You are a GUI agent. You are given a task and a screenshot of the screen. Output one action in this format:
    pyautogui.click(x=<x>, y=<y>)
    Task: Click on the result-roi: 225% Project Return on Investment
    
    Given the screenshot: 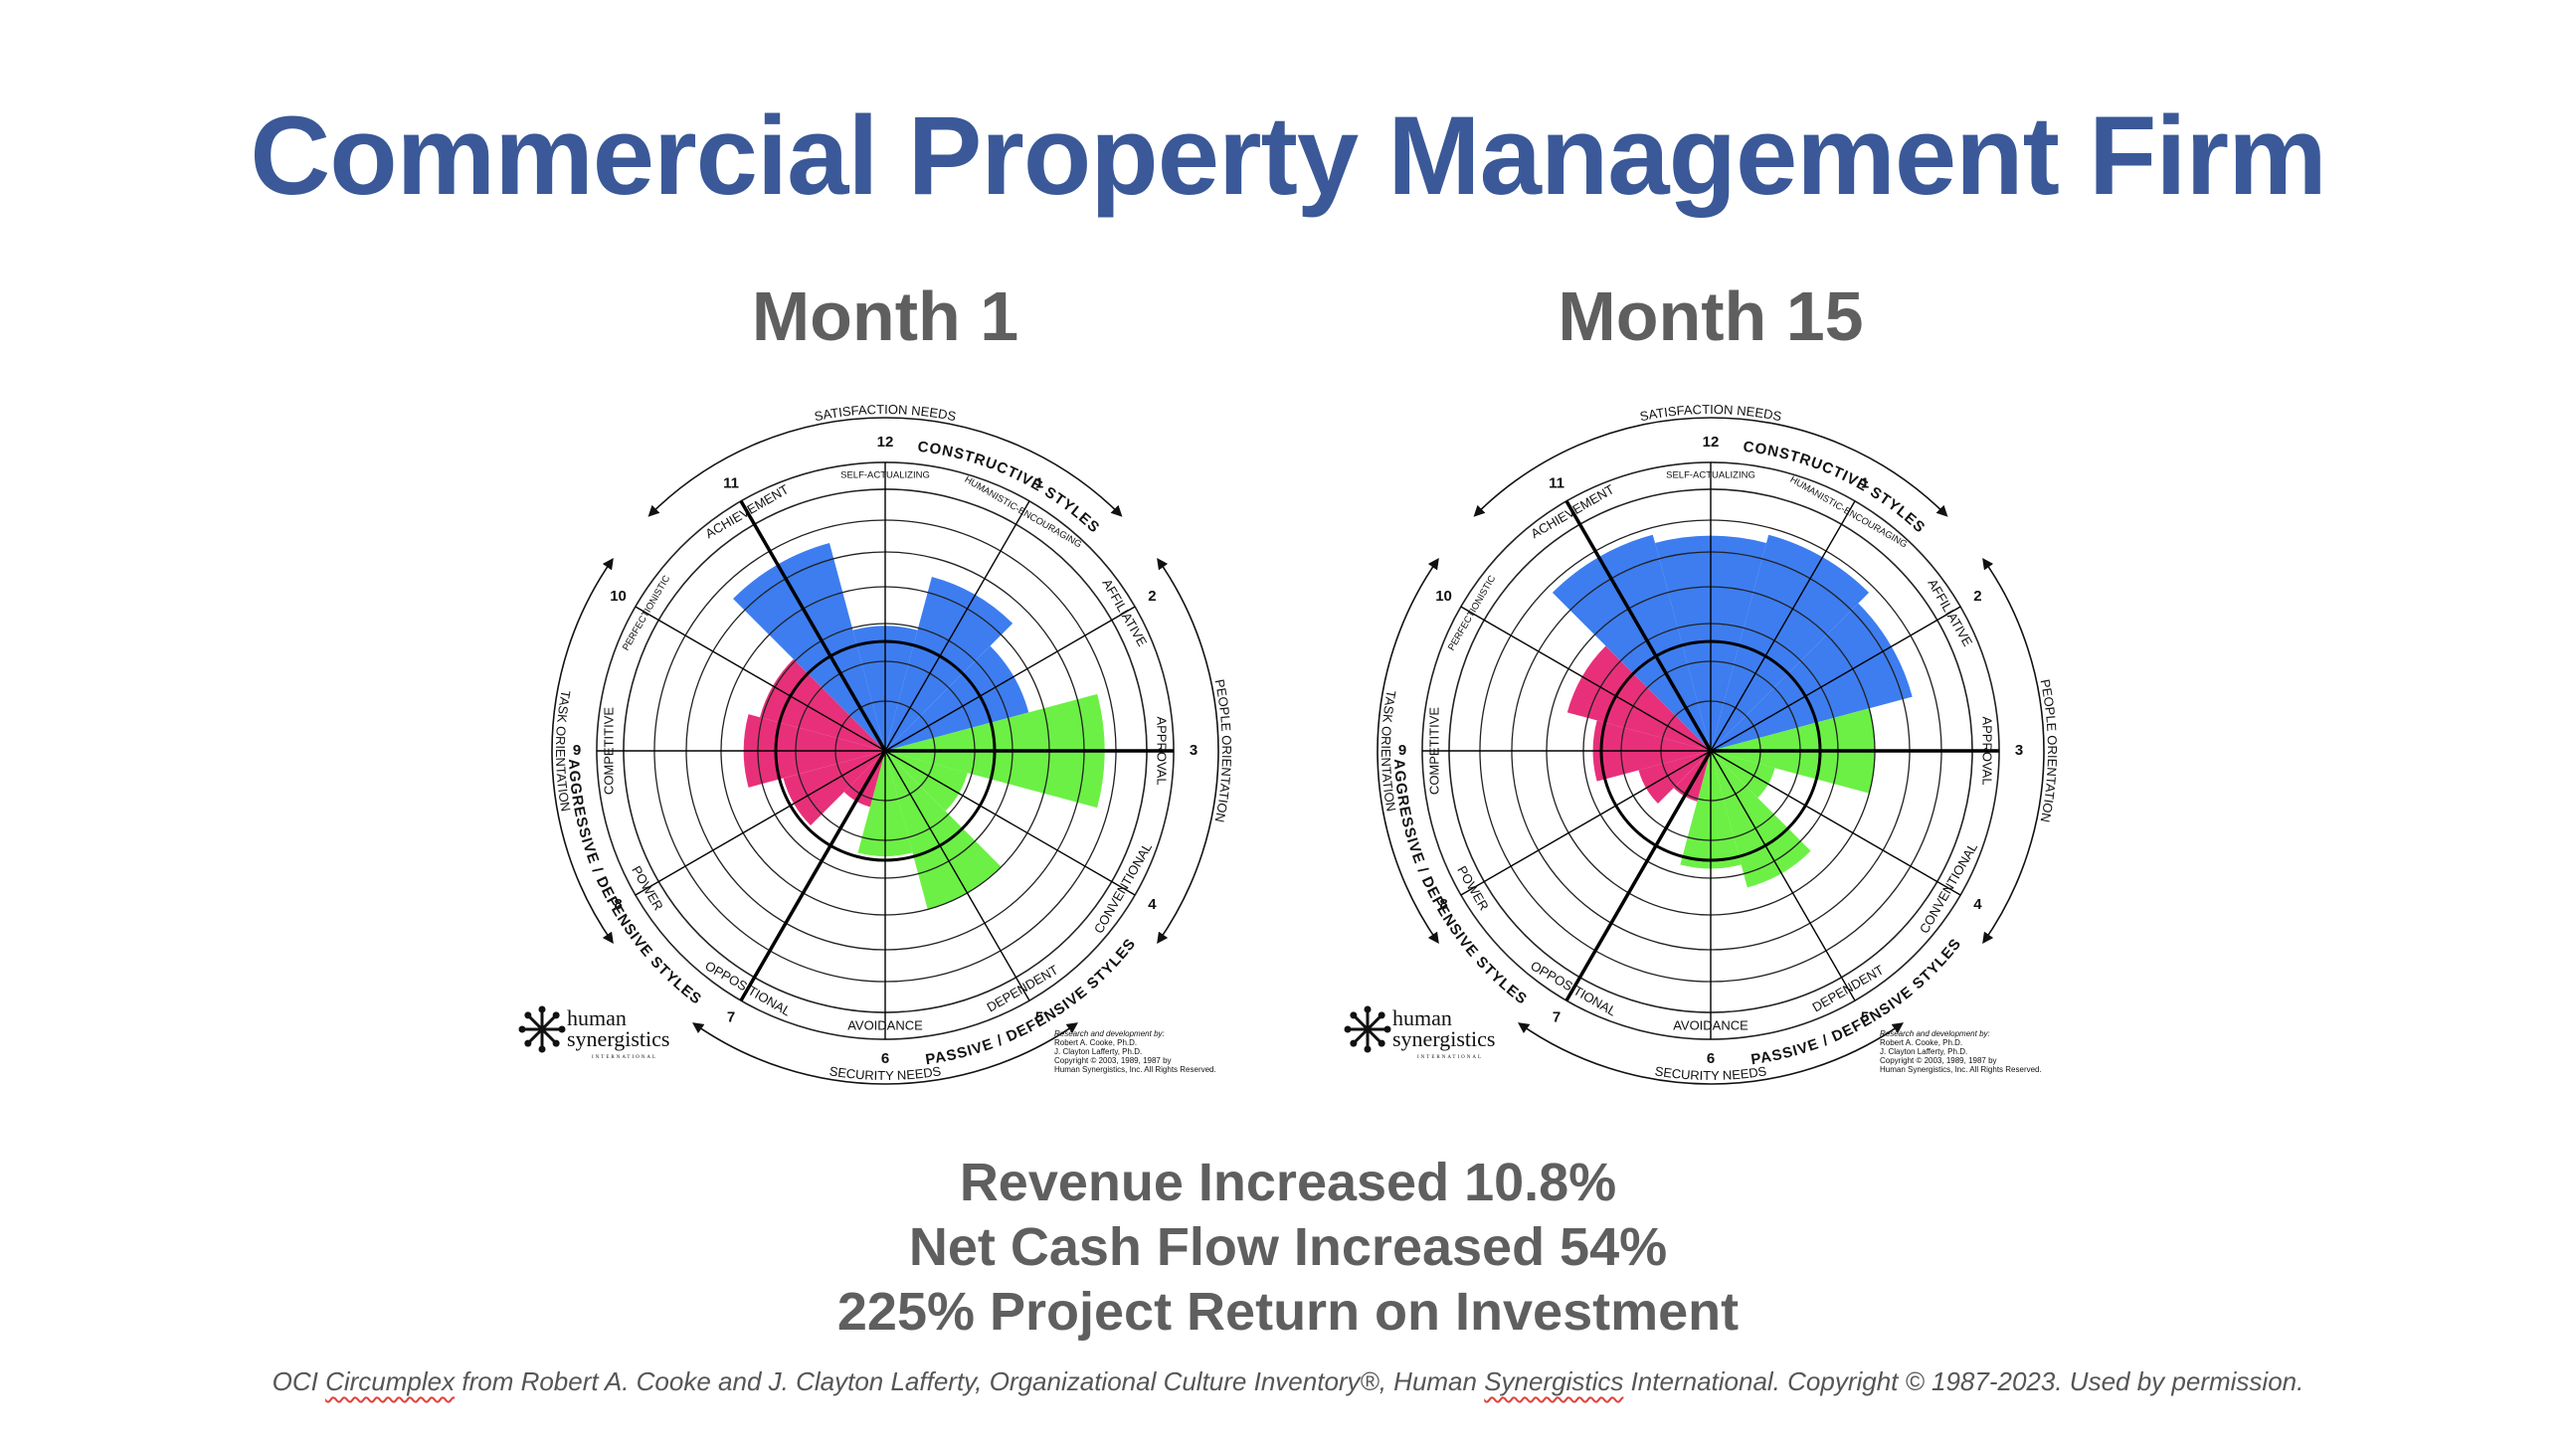 What is the action you would take?
    pyautogui.click(x=1288, y=1312)
    